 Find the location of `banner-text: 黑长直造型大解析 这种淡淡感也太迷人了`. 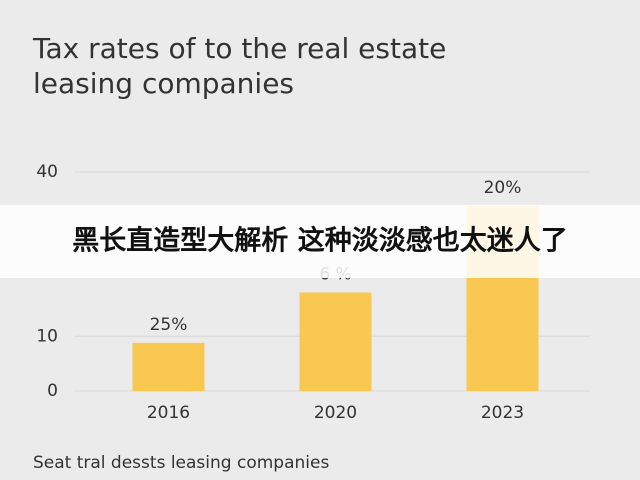

banner-text: 黑长直造型大解析 这种淡淡感也太迷人了 is located at coordinates (319, 241).